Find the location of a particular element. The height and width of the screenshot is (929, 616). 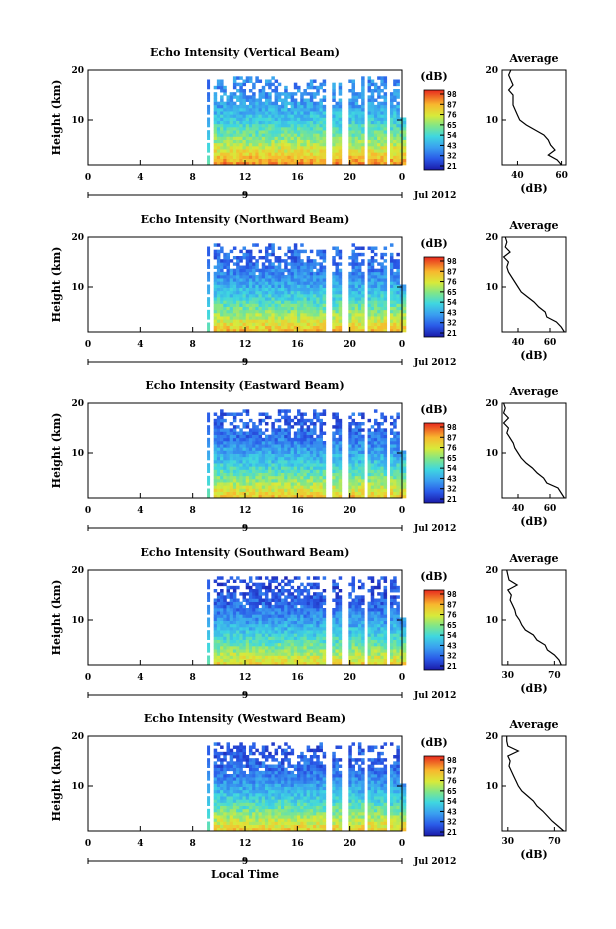

y-axis-label: Height (km) is located at coordinates (56, 118).